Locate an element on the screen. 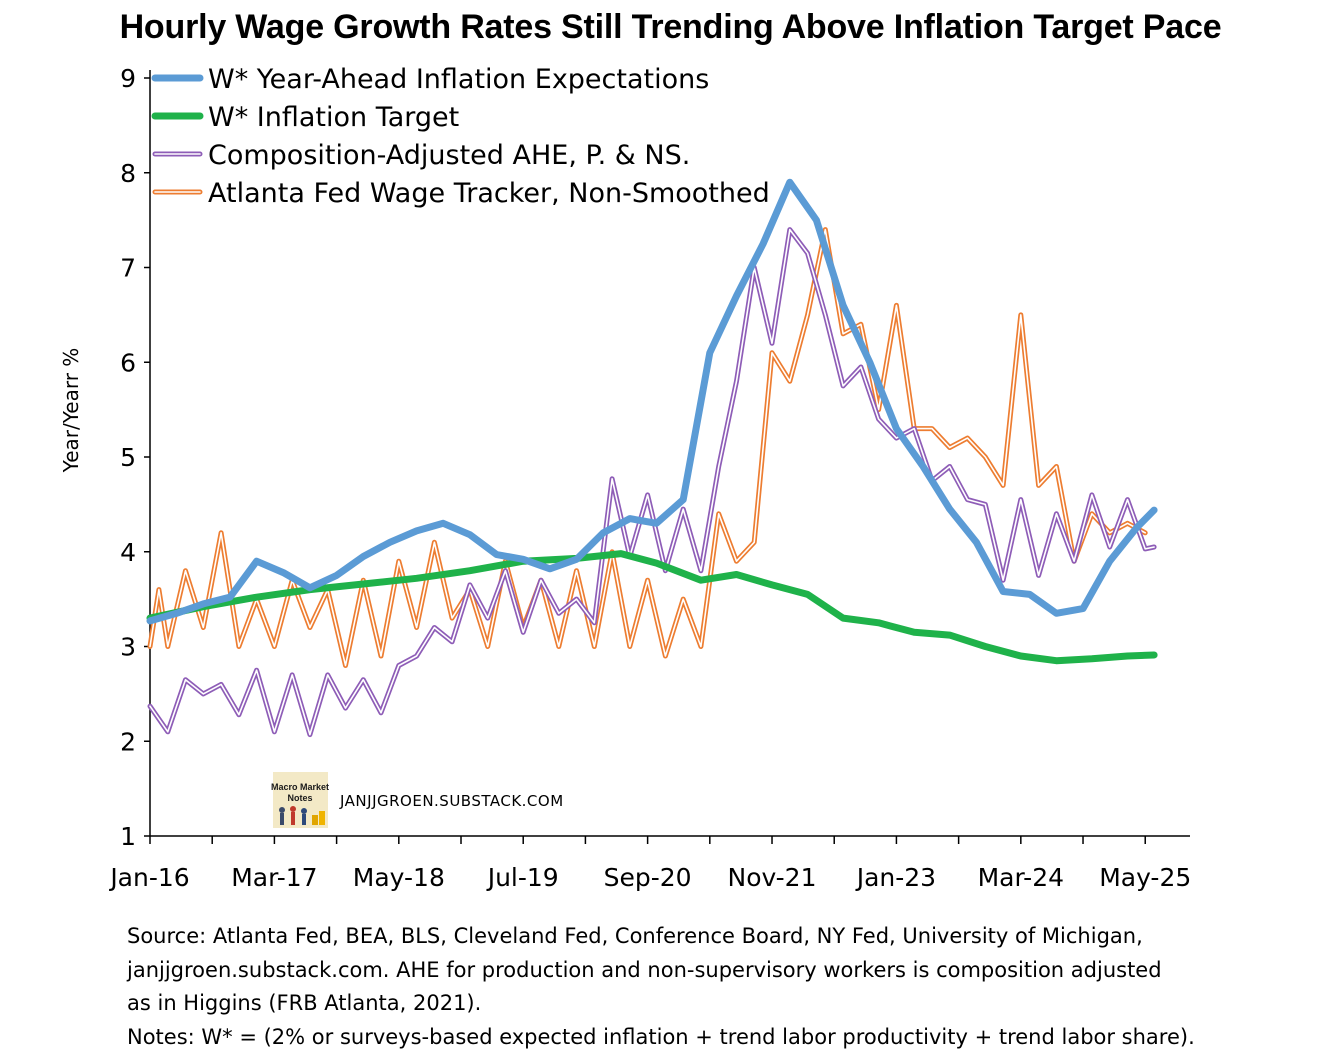 The height and width of the screenshot is (1063, 1341). y-tick-label: 9 is located at coordinates (128, 78).